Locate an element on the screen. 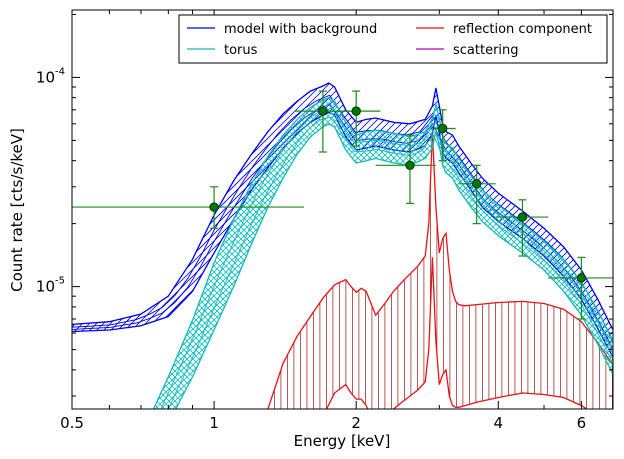 This screenshot has width=624, height=459. legend-label-torus: torus is located at coordinates (241, 50).